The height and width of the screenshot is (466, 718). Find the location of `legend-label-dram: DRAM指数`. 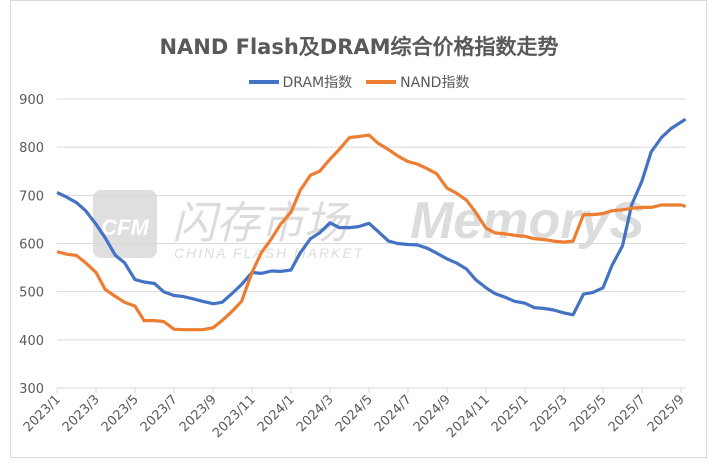

legend-label-dram: DRAM指数 is located at coordinates (317, 83).